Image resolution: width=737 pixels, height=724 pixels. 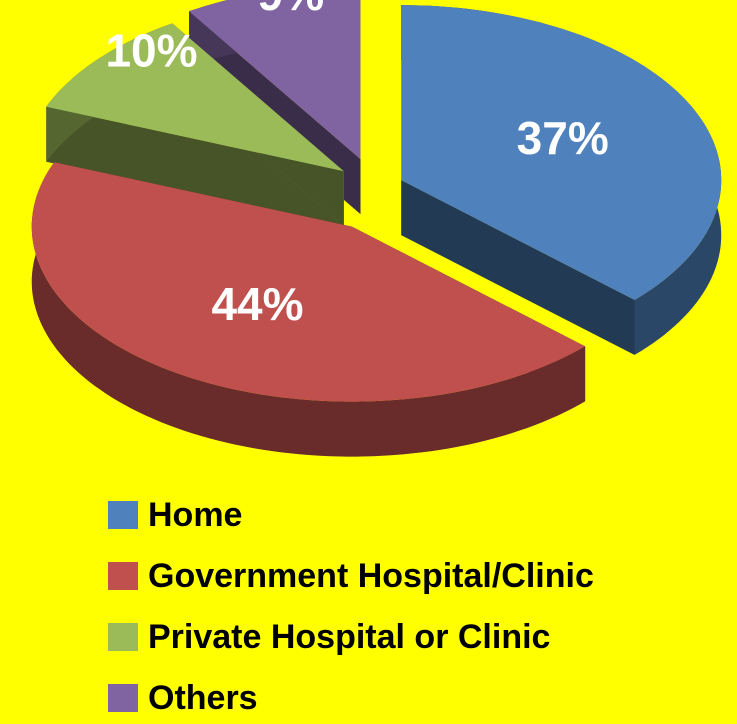 What do you see at coordinates (257, 304) in the screenshot?
I see `data-label: 44%` at bounding box center [257, 304].